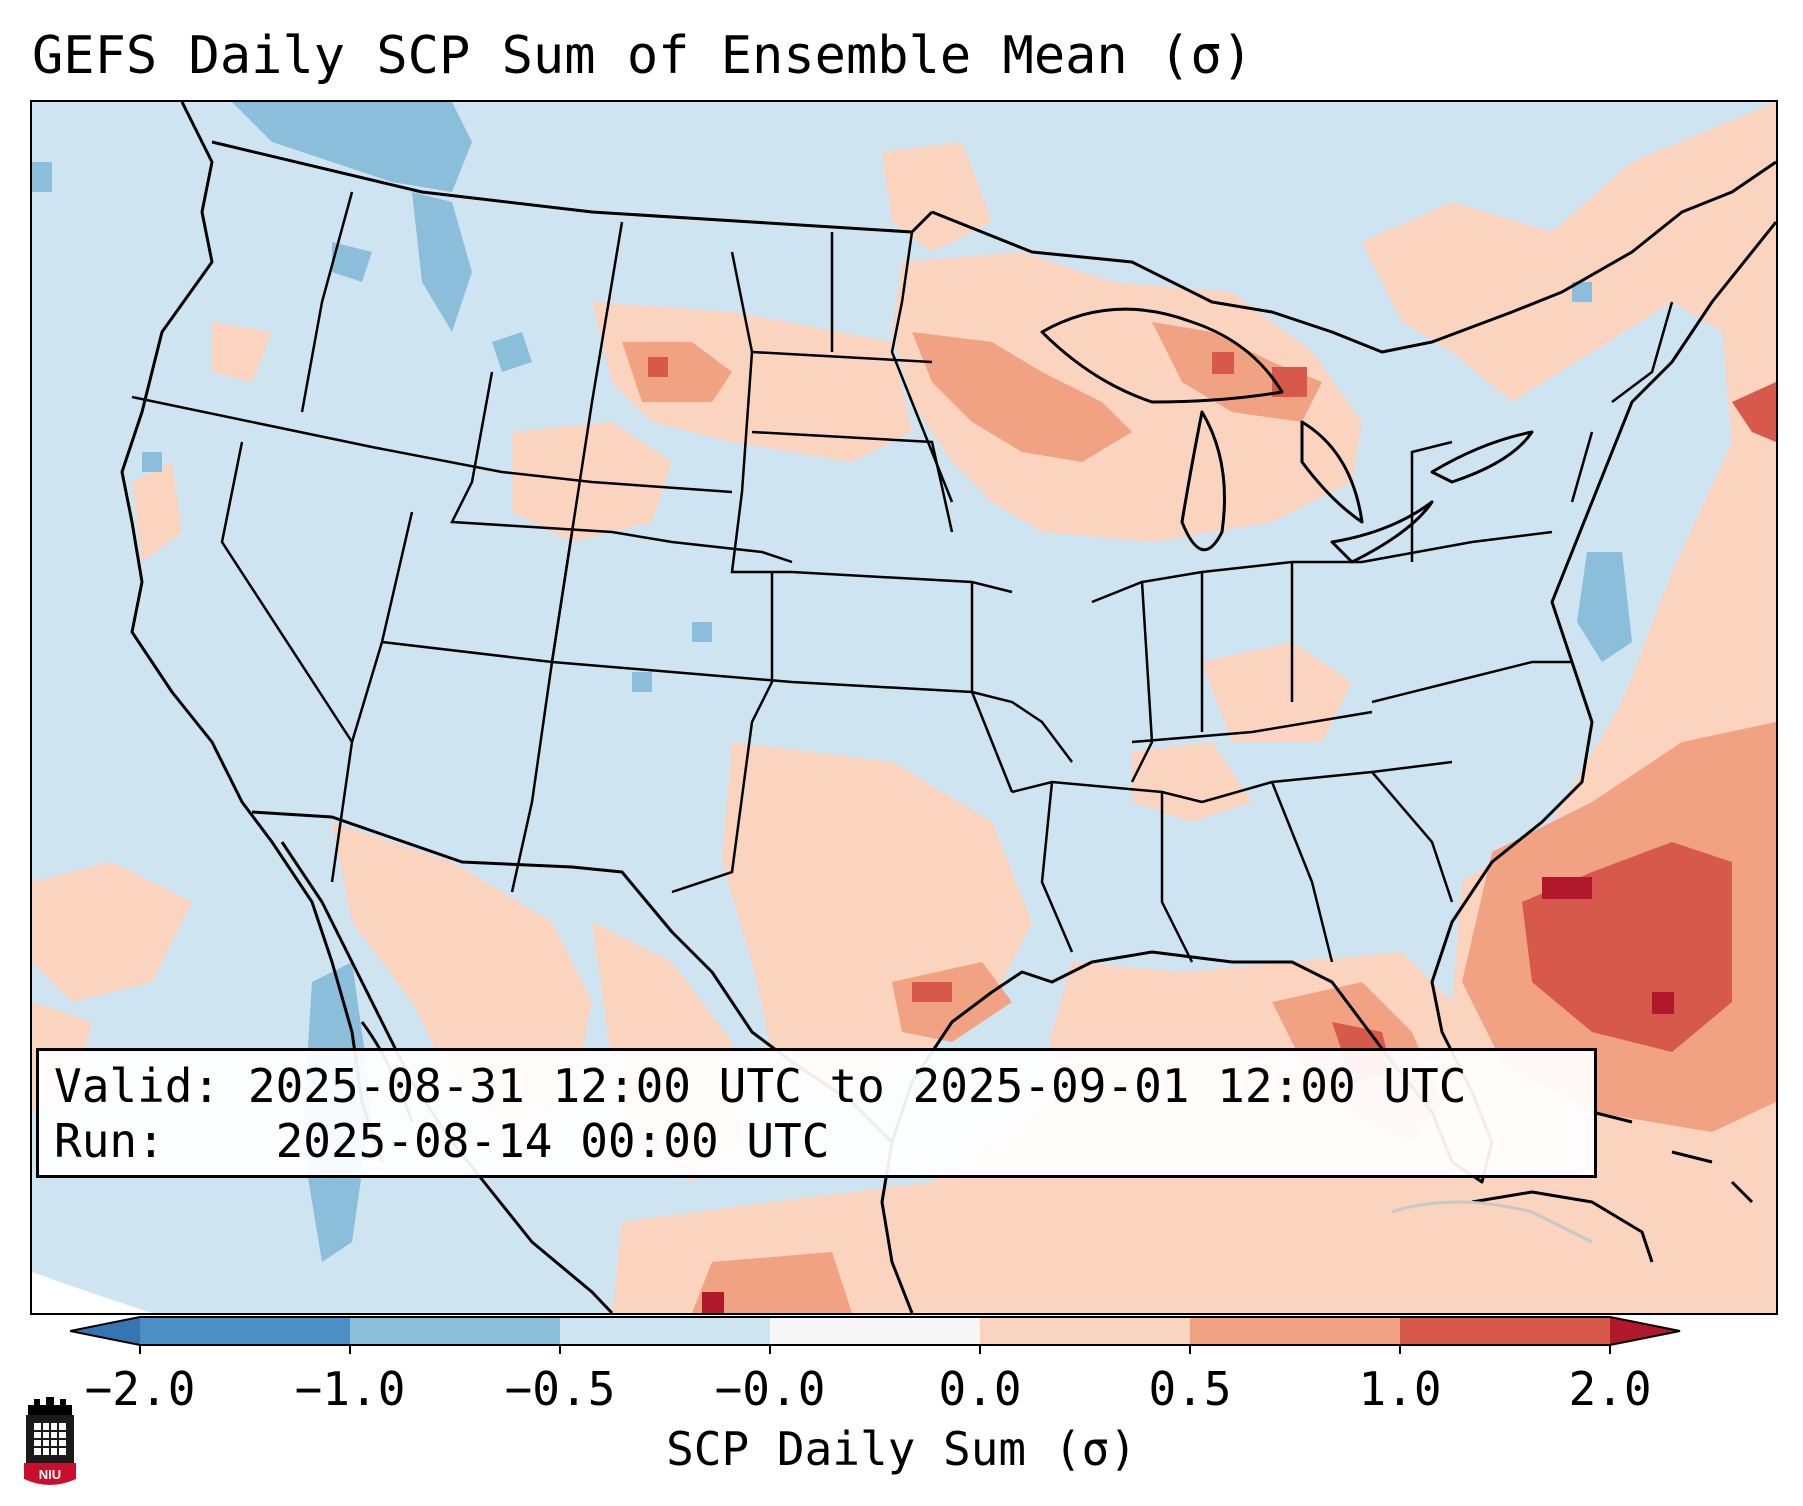 The image size is (1803, 1506). I want to click on valid-label: Valid:, so click(137, 1086).